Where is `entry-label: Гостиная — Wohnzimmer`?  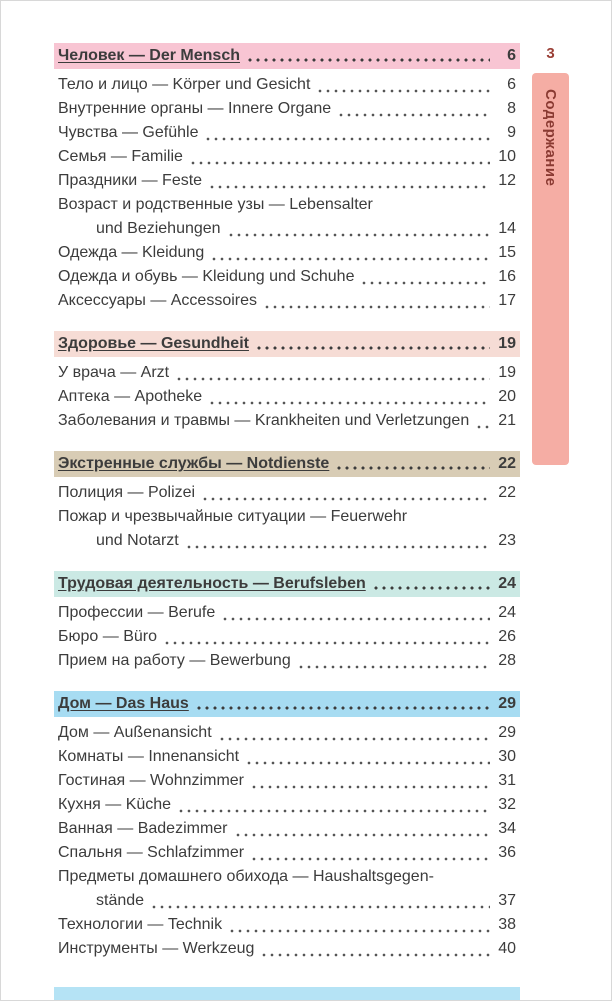 entry-label: Гостиная — Wohnzimmer is located at coordinates (151, 780).